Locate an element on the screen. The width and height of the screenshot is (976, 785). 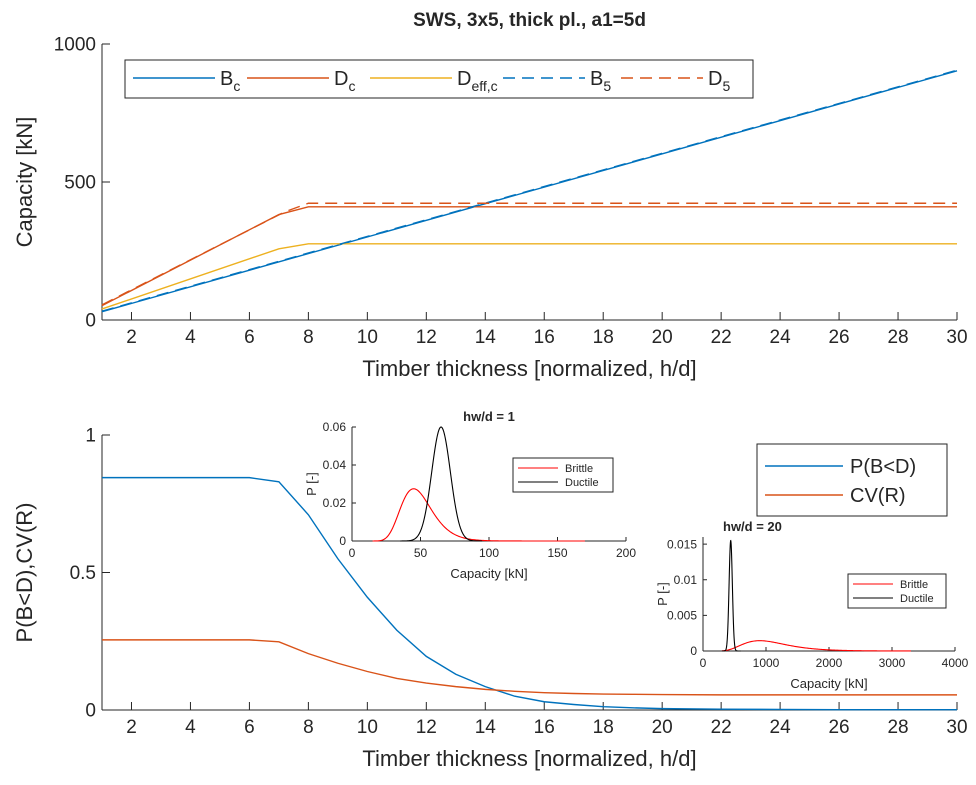
y-tick-label: 0.02 is located at coordinates (335, 503).